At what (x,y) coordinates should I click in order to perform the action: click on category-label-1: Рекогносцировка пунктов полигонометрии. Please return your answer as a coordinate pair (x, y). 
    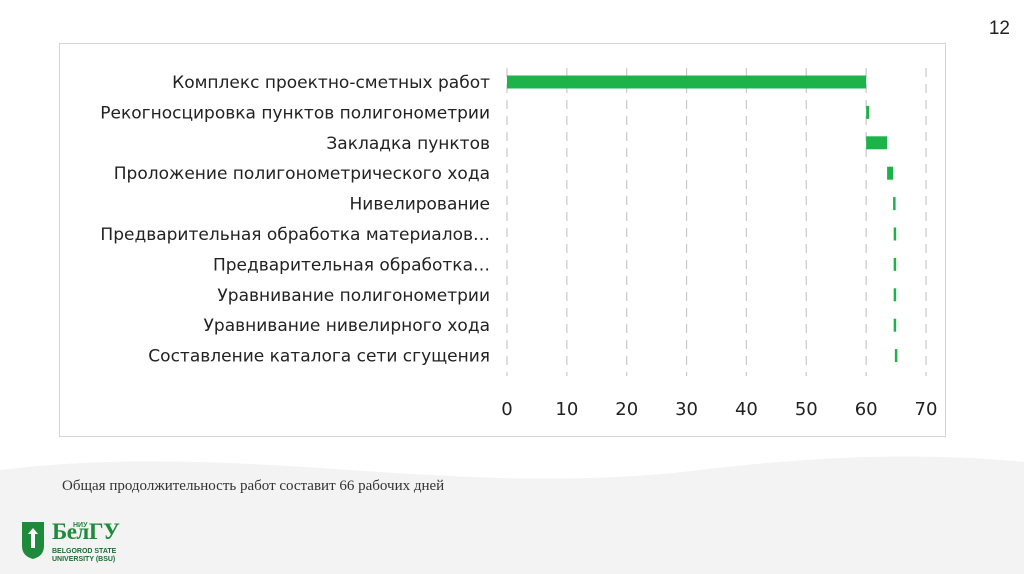
    Looking at the image, I should click on (295, 113).